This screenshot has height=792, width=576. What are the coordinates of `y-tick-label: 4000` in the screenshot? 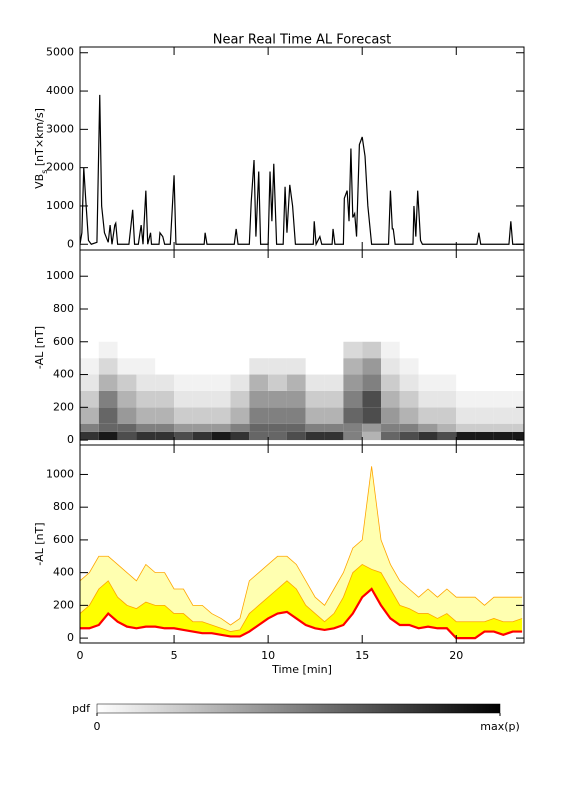 It's located at (60, 90).